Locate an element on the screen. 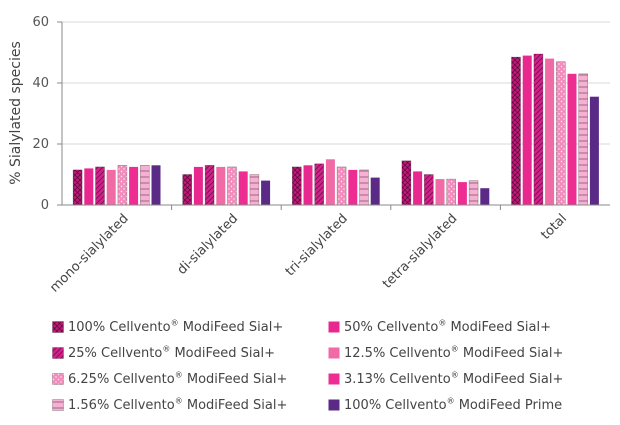 The height and width of the screenshot is (425, 620). y-tick-label: 0 is located at coordinates (45, 205).